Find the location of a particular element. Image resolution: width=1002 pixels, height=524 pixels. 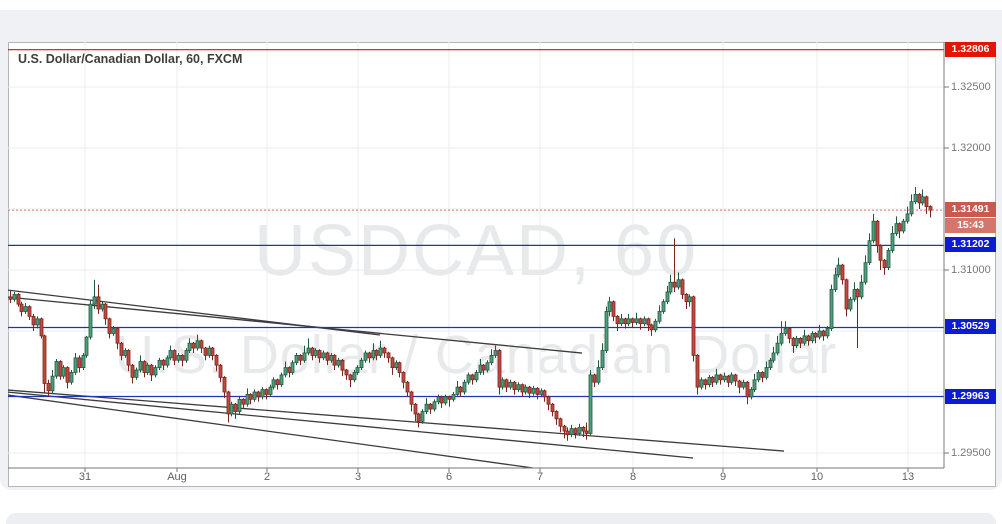

price-level-badge: 1.32806 is located at coordinates (970, 49).